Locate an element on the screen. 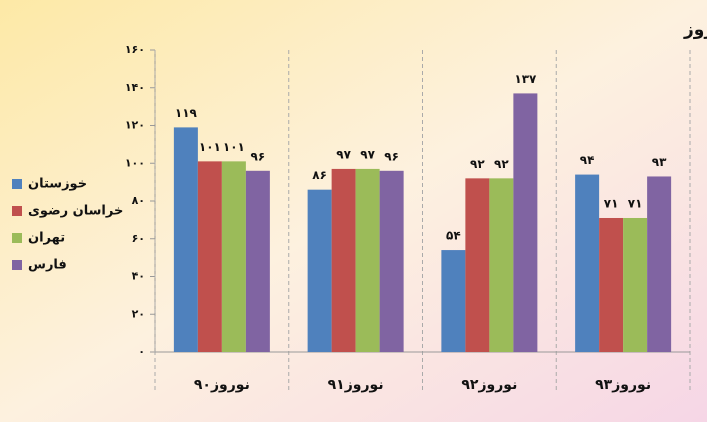 The image size is (707, 422). value-label: ۱۱۹ is located at coordinates (186, 113).